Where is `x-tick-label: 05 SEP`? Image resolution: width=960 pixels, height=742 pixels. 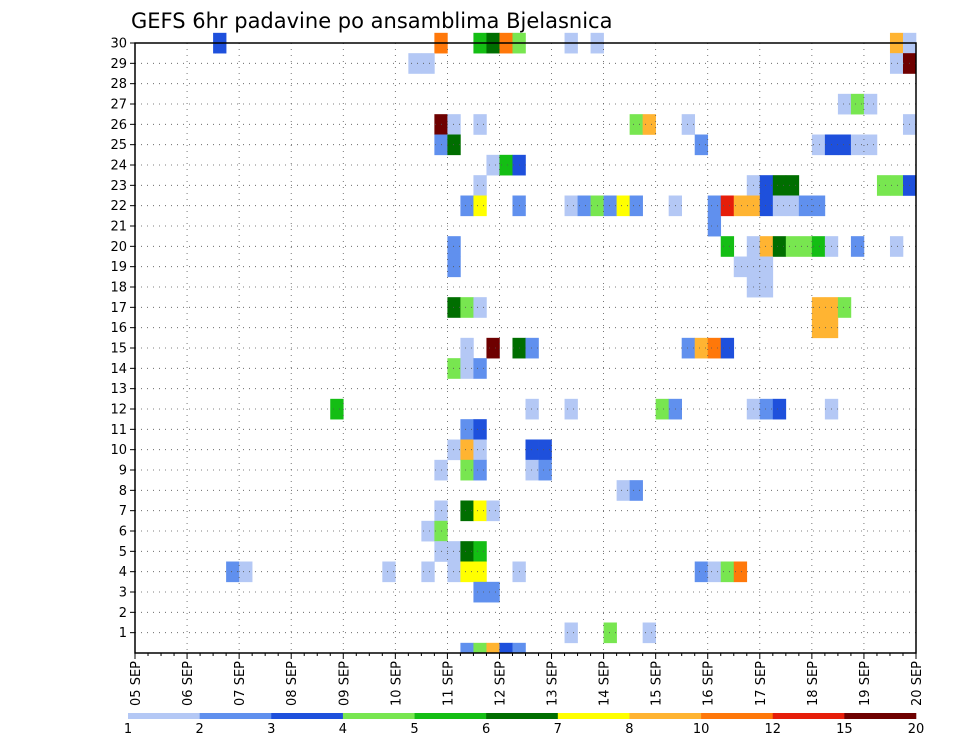
x-tick-label: 05 SEP is located at coordinates (136, 683).